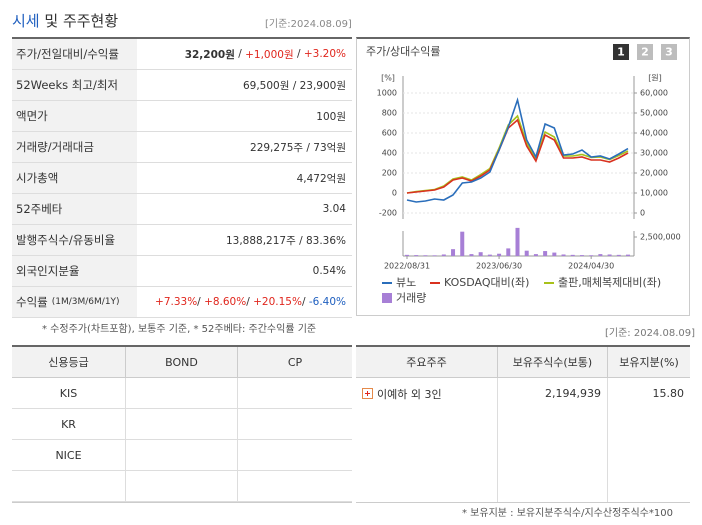  What do you see at coordinates (74, 271) in the screenshot?
I see `row-label: 외국인지분율` at bounding box center [74, 271].